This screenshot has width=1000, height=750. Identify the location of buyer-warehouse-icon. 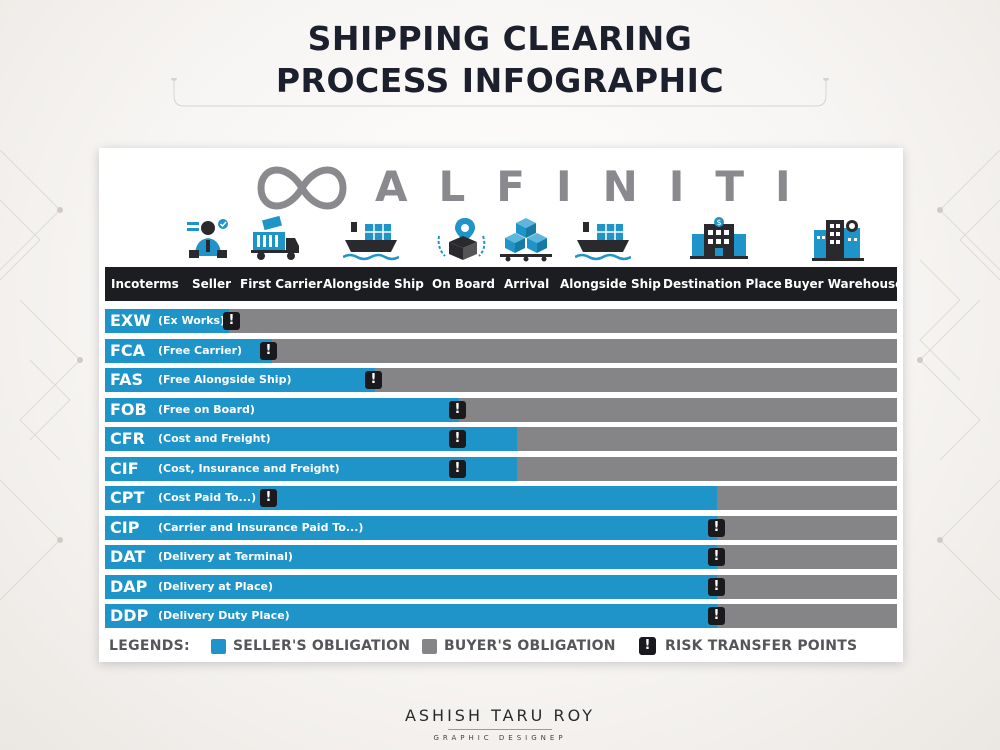
(838, 239).